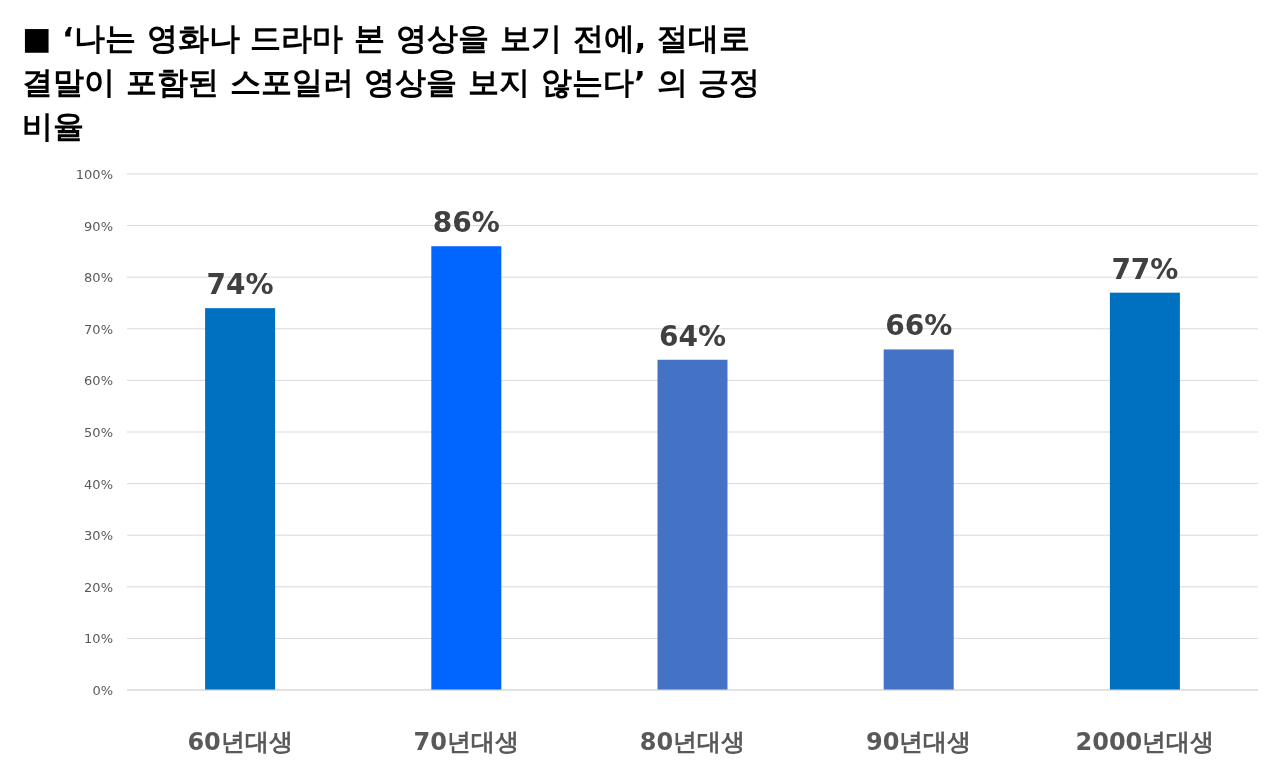 The image size is (1280, 774). Describe the element at coordinates (692, 336) in the screenshot. I see `data-label: 64%` at that location.